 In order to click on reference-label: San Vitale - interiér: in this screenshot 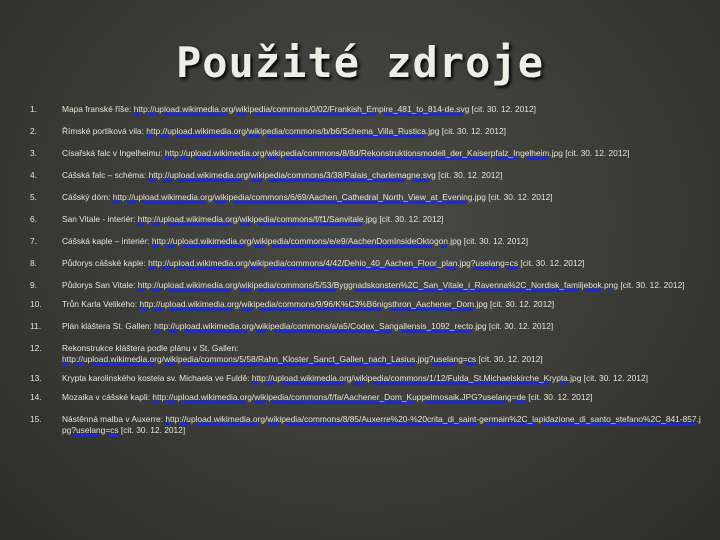, I will do `click(100, 219)`.